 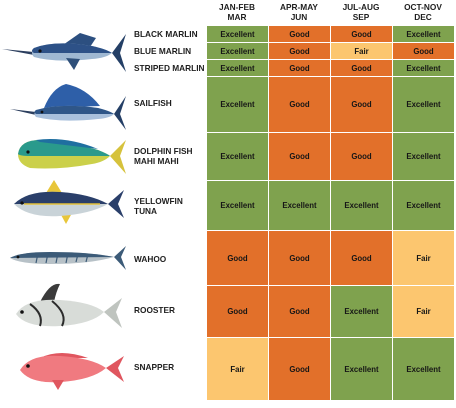 What do you see at coordinates (299, 7) in the screenshot?
I see `header-line1: APR-MAY` at bounding box center [299, 7].